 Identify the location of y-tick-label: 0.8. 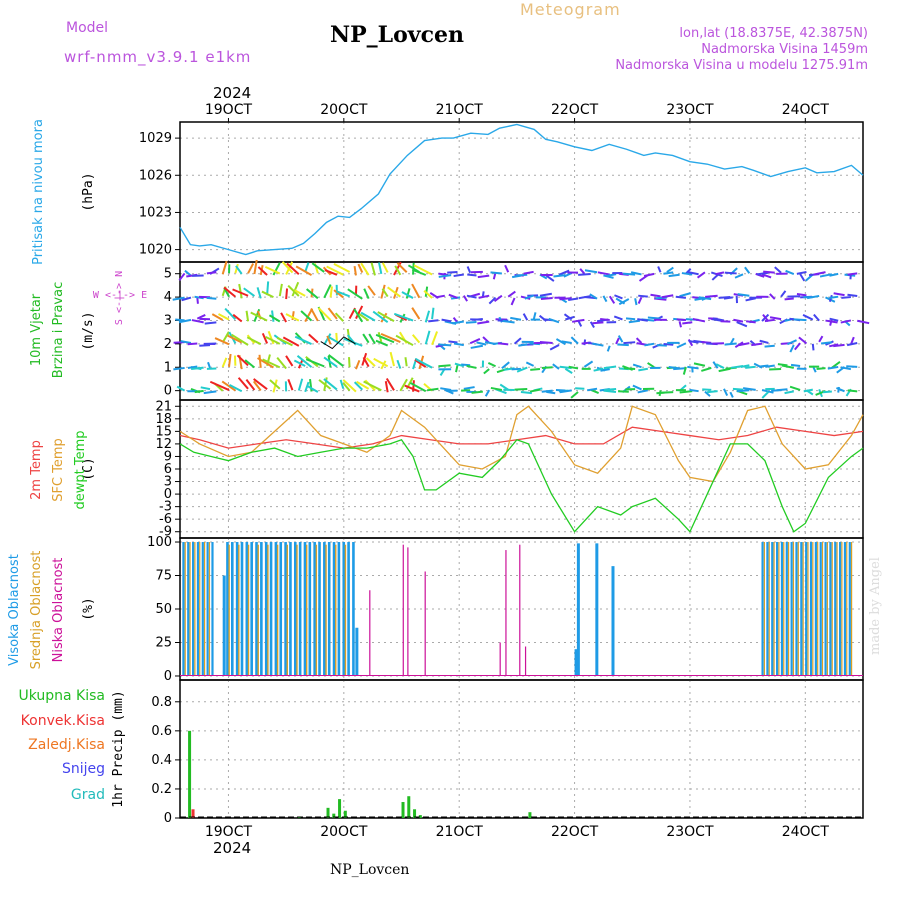
(161, 702).